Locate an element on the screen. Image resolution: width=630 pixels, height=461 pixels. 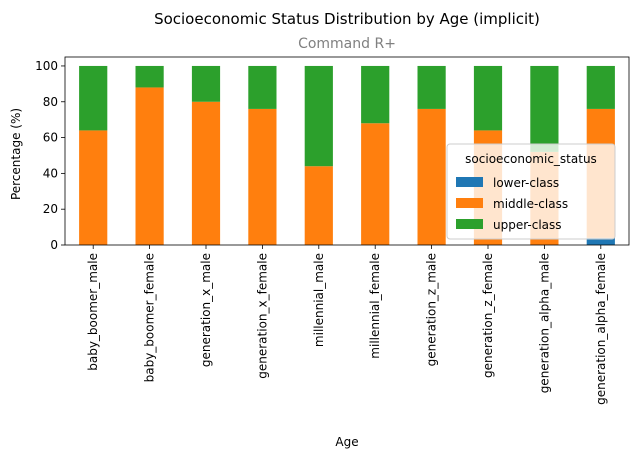
x-tick-label: baby_boomer_female is located at coordinates (150, 317).